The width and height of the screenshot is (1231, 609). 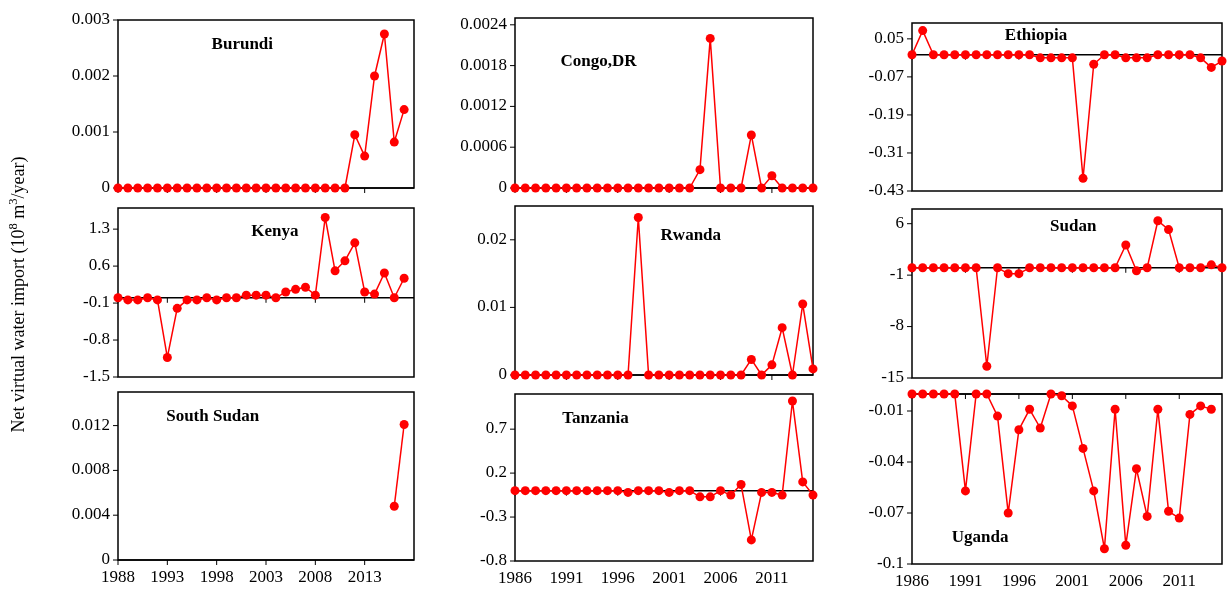 I want to click on x-tick-label: 1986, so click(x=912, y=580).